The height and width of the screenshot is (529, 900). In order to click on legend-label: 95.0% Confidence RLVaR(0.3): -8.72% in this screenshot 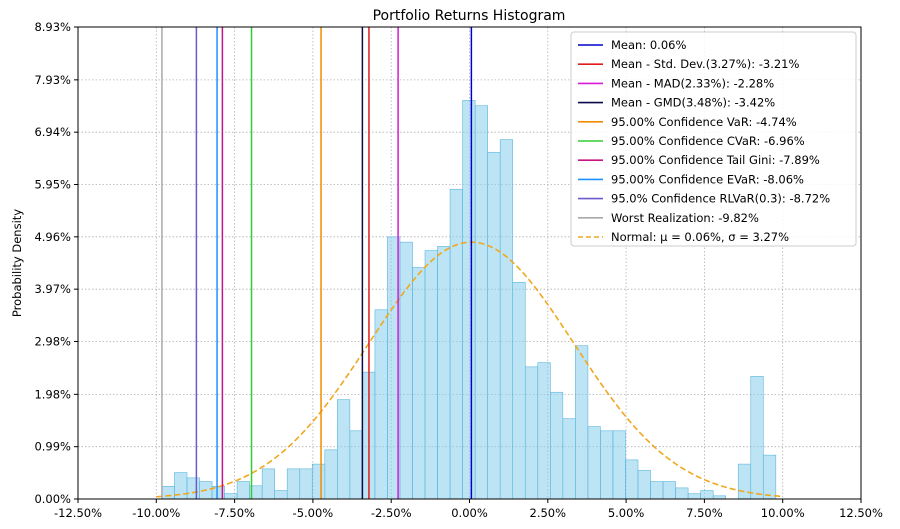, I will do `click(720, 199)`.